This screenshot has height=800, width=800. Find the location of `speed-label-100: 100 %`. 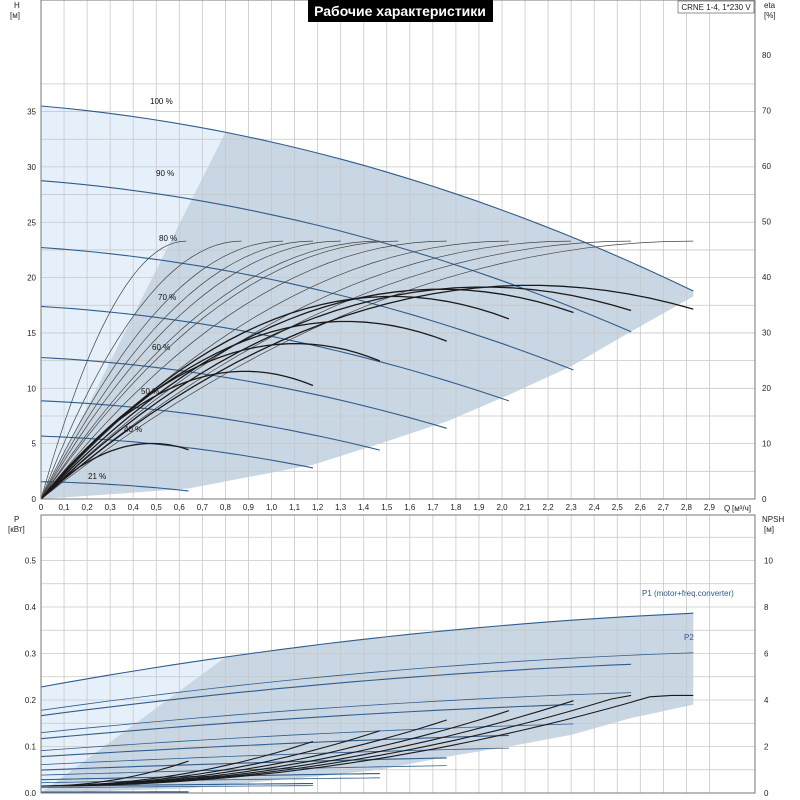

speed-label-100: 100 % is located at coordinates (161, 101).